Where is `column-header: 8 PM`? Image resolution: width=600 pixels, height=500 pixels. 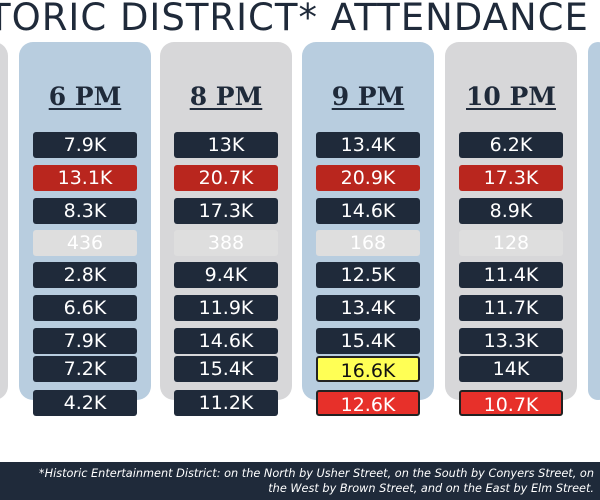 column-header: 8 PM is located at coordinates (226, 96).